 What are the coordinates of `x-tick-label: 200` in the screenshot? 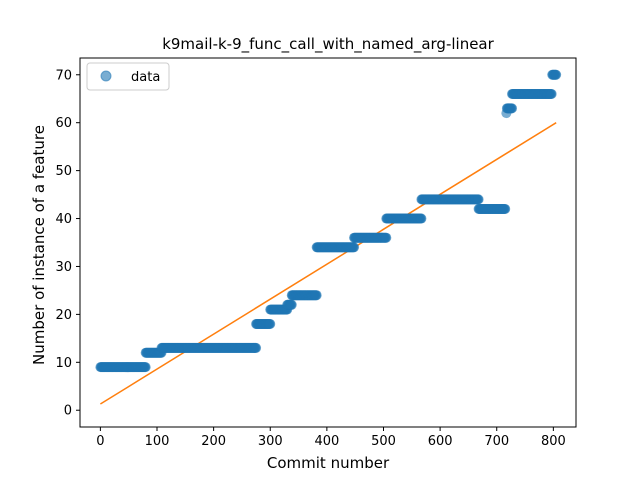 It's located at (213, 441).